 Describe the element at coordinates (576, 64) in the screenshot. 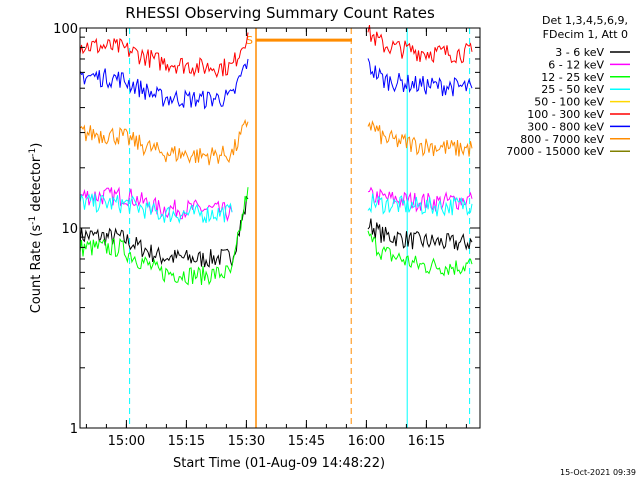

I see `legend-label: 6 - 12 keV` at that location.